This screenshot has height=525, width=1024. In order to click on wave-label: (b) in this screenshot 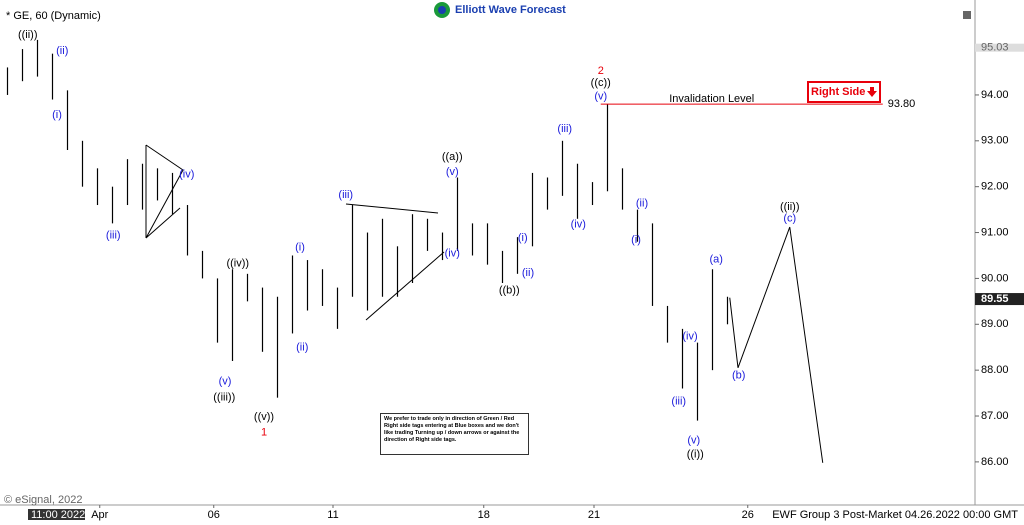, I will do `click(738, 376)`.